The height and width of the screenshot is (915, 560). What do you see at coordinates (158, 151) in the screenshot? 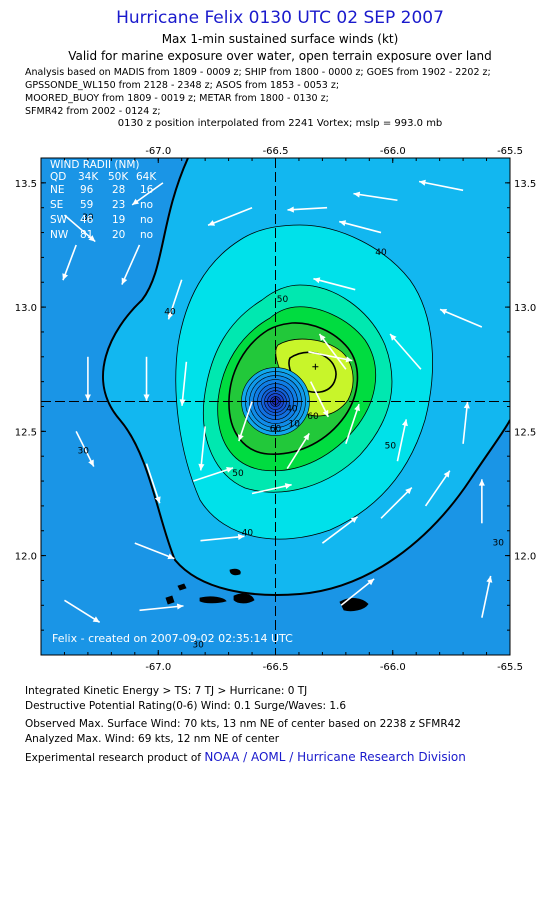
I see `x-tick-label-top: -67.0` at bounding box center [158, 151].